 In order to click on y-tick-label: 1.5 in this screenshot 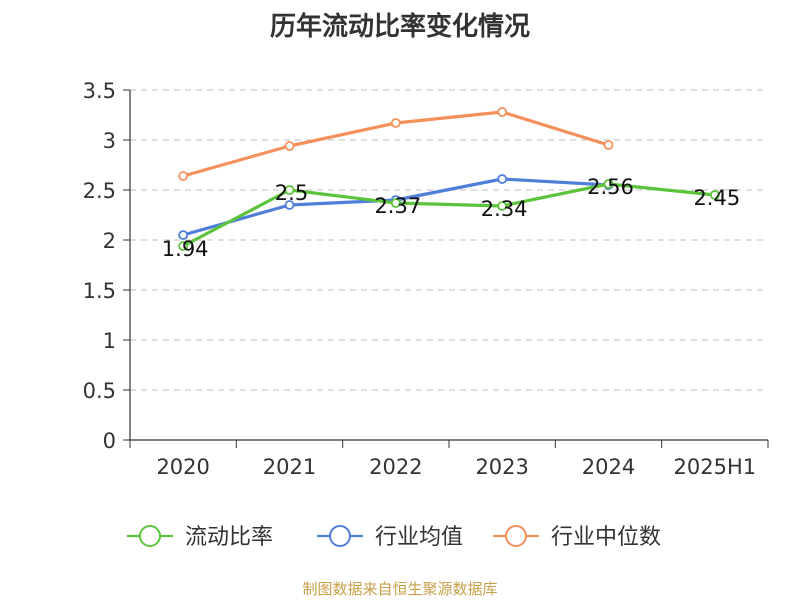, I will do `click(99, 291)`.